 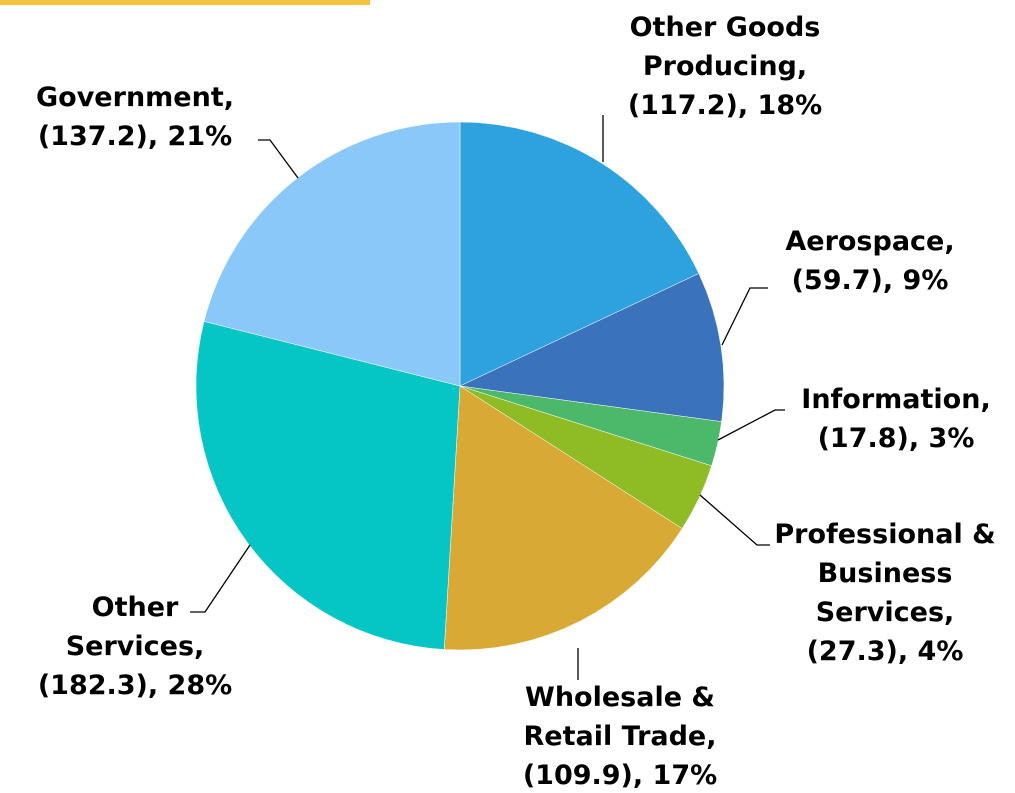 What do you see at coordinates (185, 2) in the screenshot?
I see `top-bar` at bounding box center [185, 2].